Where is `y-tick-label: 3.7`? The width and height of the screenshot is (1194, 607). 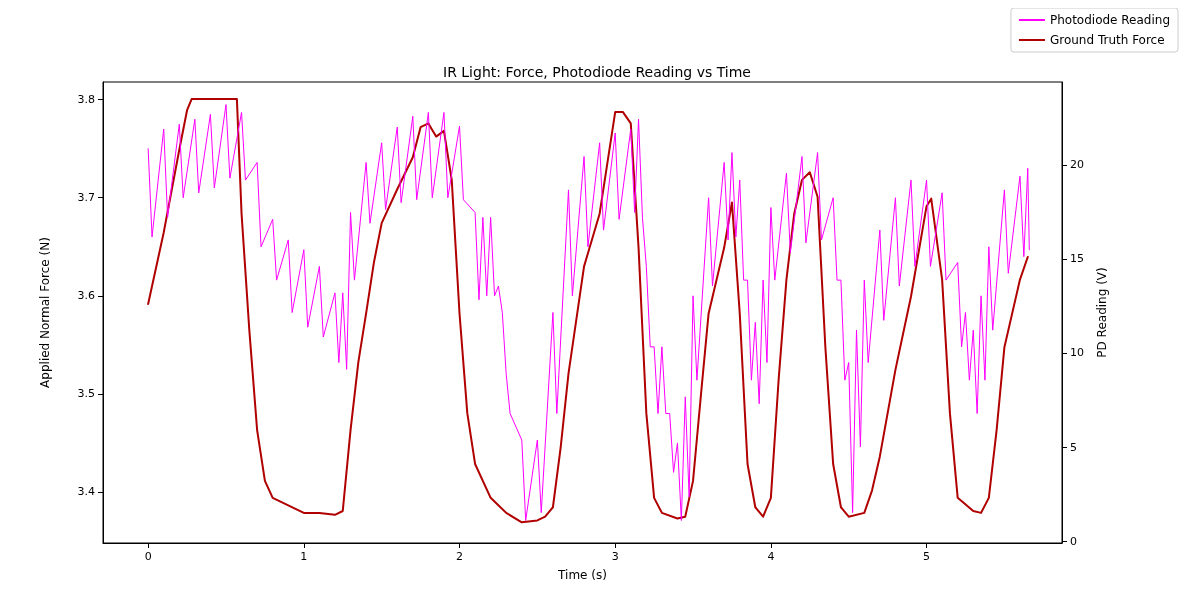
y-tick-label: 3.7 is located at coordinates (86, 198).